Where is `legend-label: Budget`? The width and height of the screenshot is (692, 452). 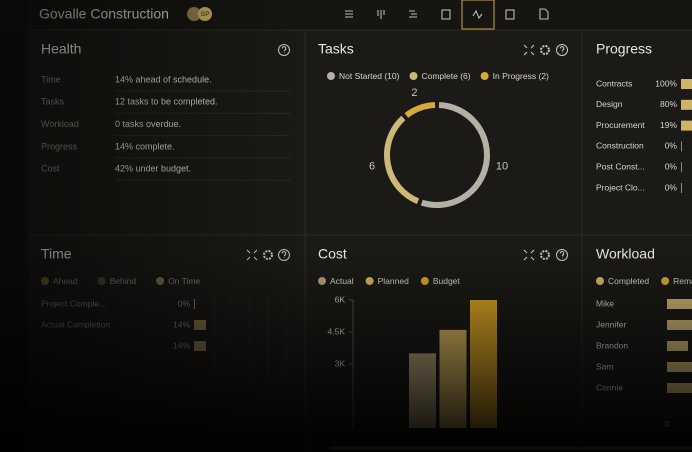
legend-label: Budget is located at coordinates (447, 281).